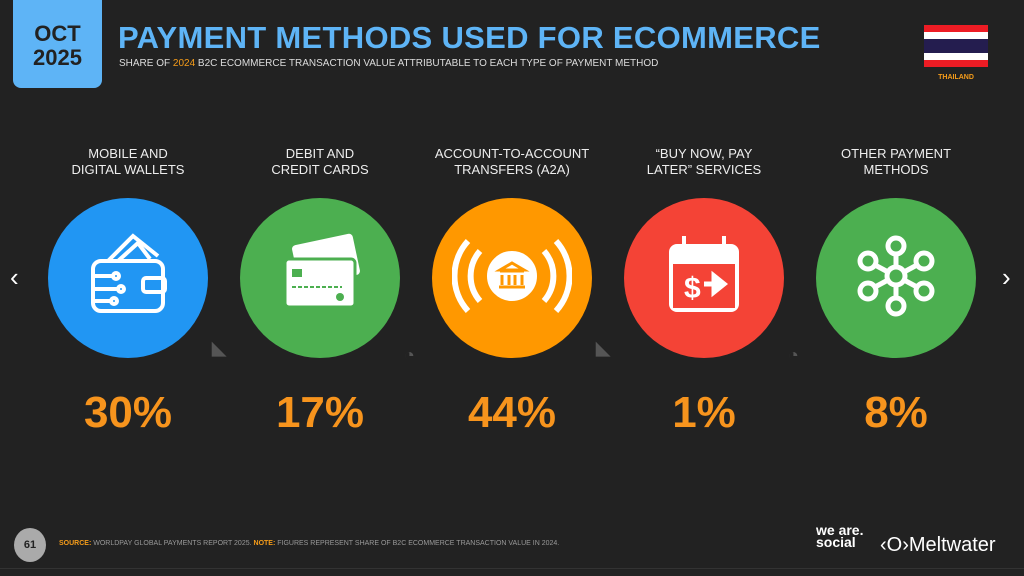 The width and height of the screenshot is (1024, 576). I want to click on payment-method-3: ACCOUNT-TO-ACCOUNT TRANSFERS (A2A) 44%, so click(512, 292).